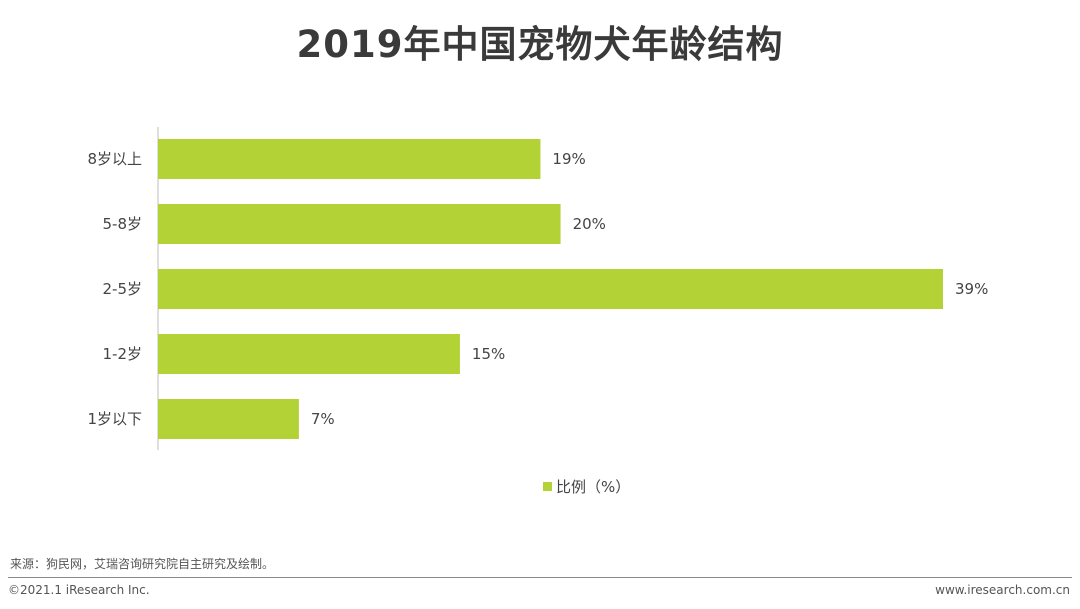 The width and height of the screenshot is (1080, 609). What do you see at coordinates (323, 419) in the screenshot?
I see `value-label-4: 7%` at bounding box center [323, 419].